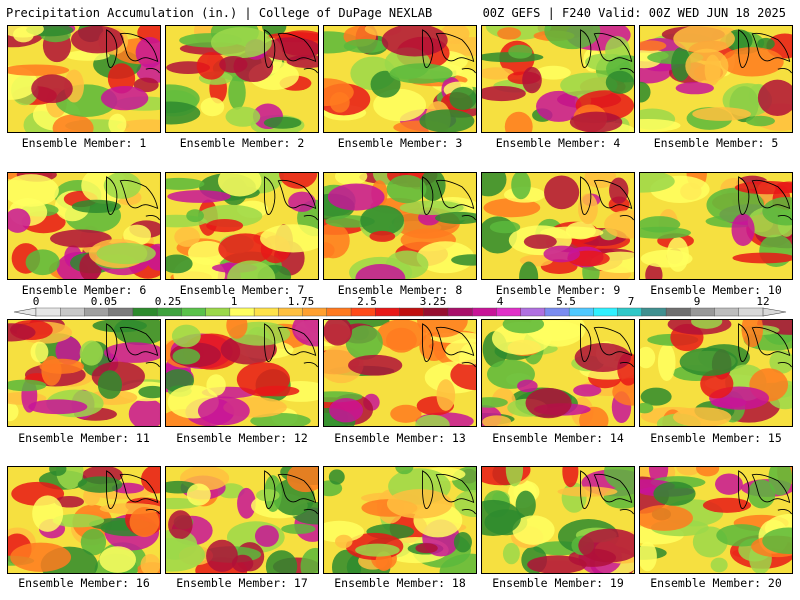  What do you see at coordinates (558, 438) in the screenshot?
I see `member-caption: Ensemble Member: 14` at bounding box center [558, 438].